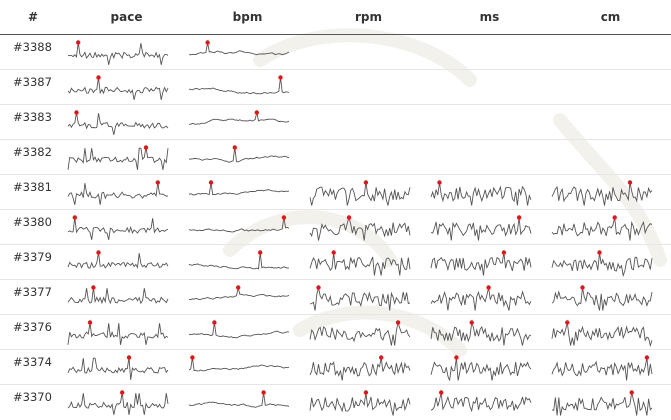 The width and height of the screenshot is (671, 420). I want to click on table-row: #3376, so click(335, 332).